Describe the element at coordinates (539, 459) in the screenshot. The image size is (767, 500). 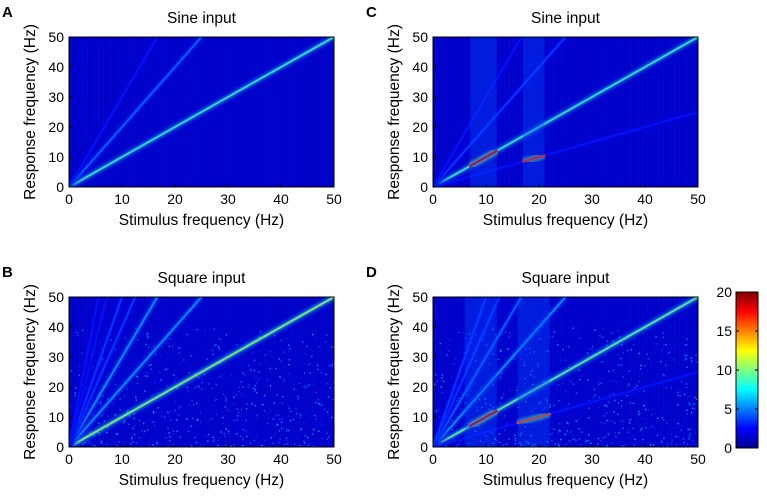
I see `panel-d-xtick-label: 20` at that location.